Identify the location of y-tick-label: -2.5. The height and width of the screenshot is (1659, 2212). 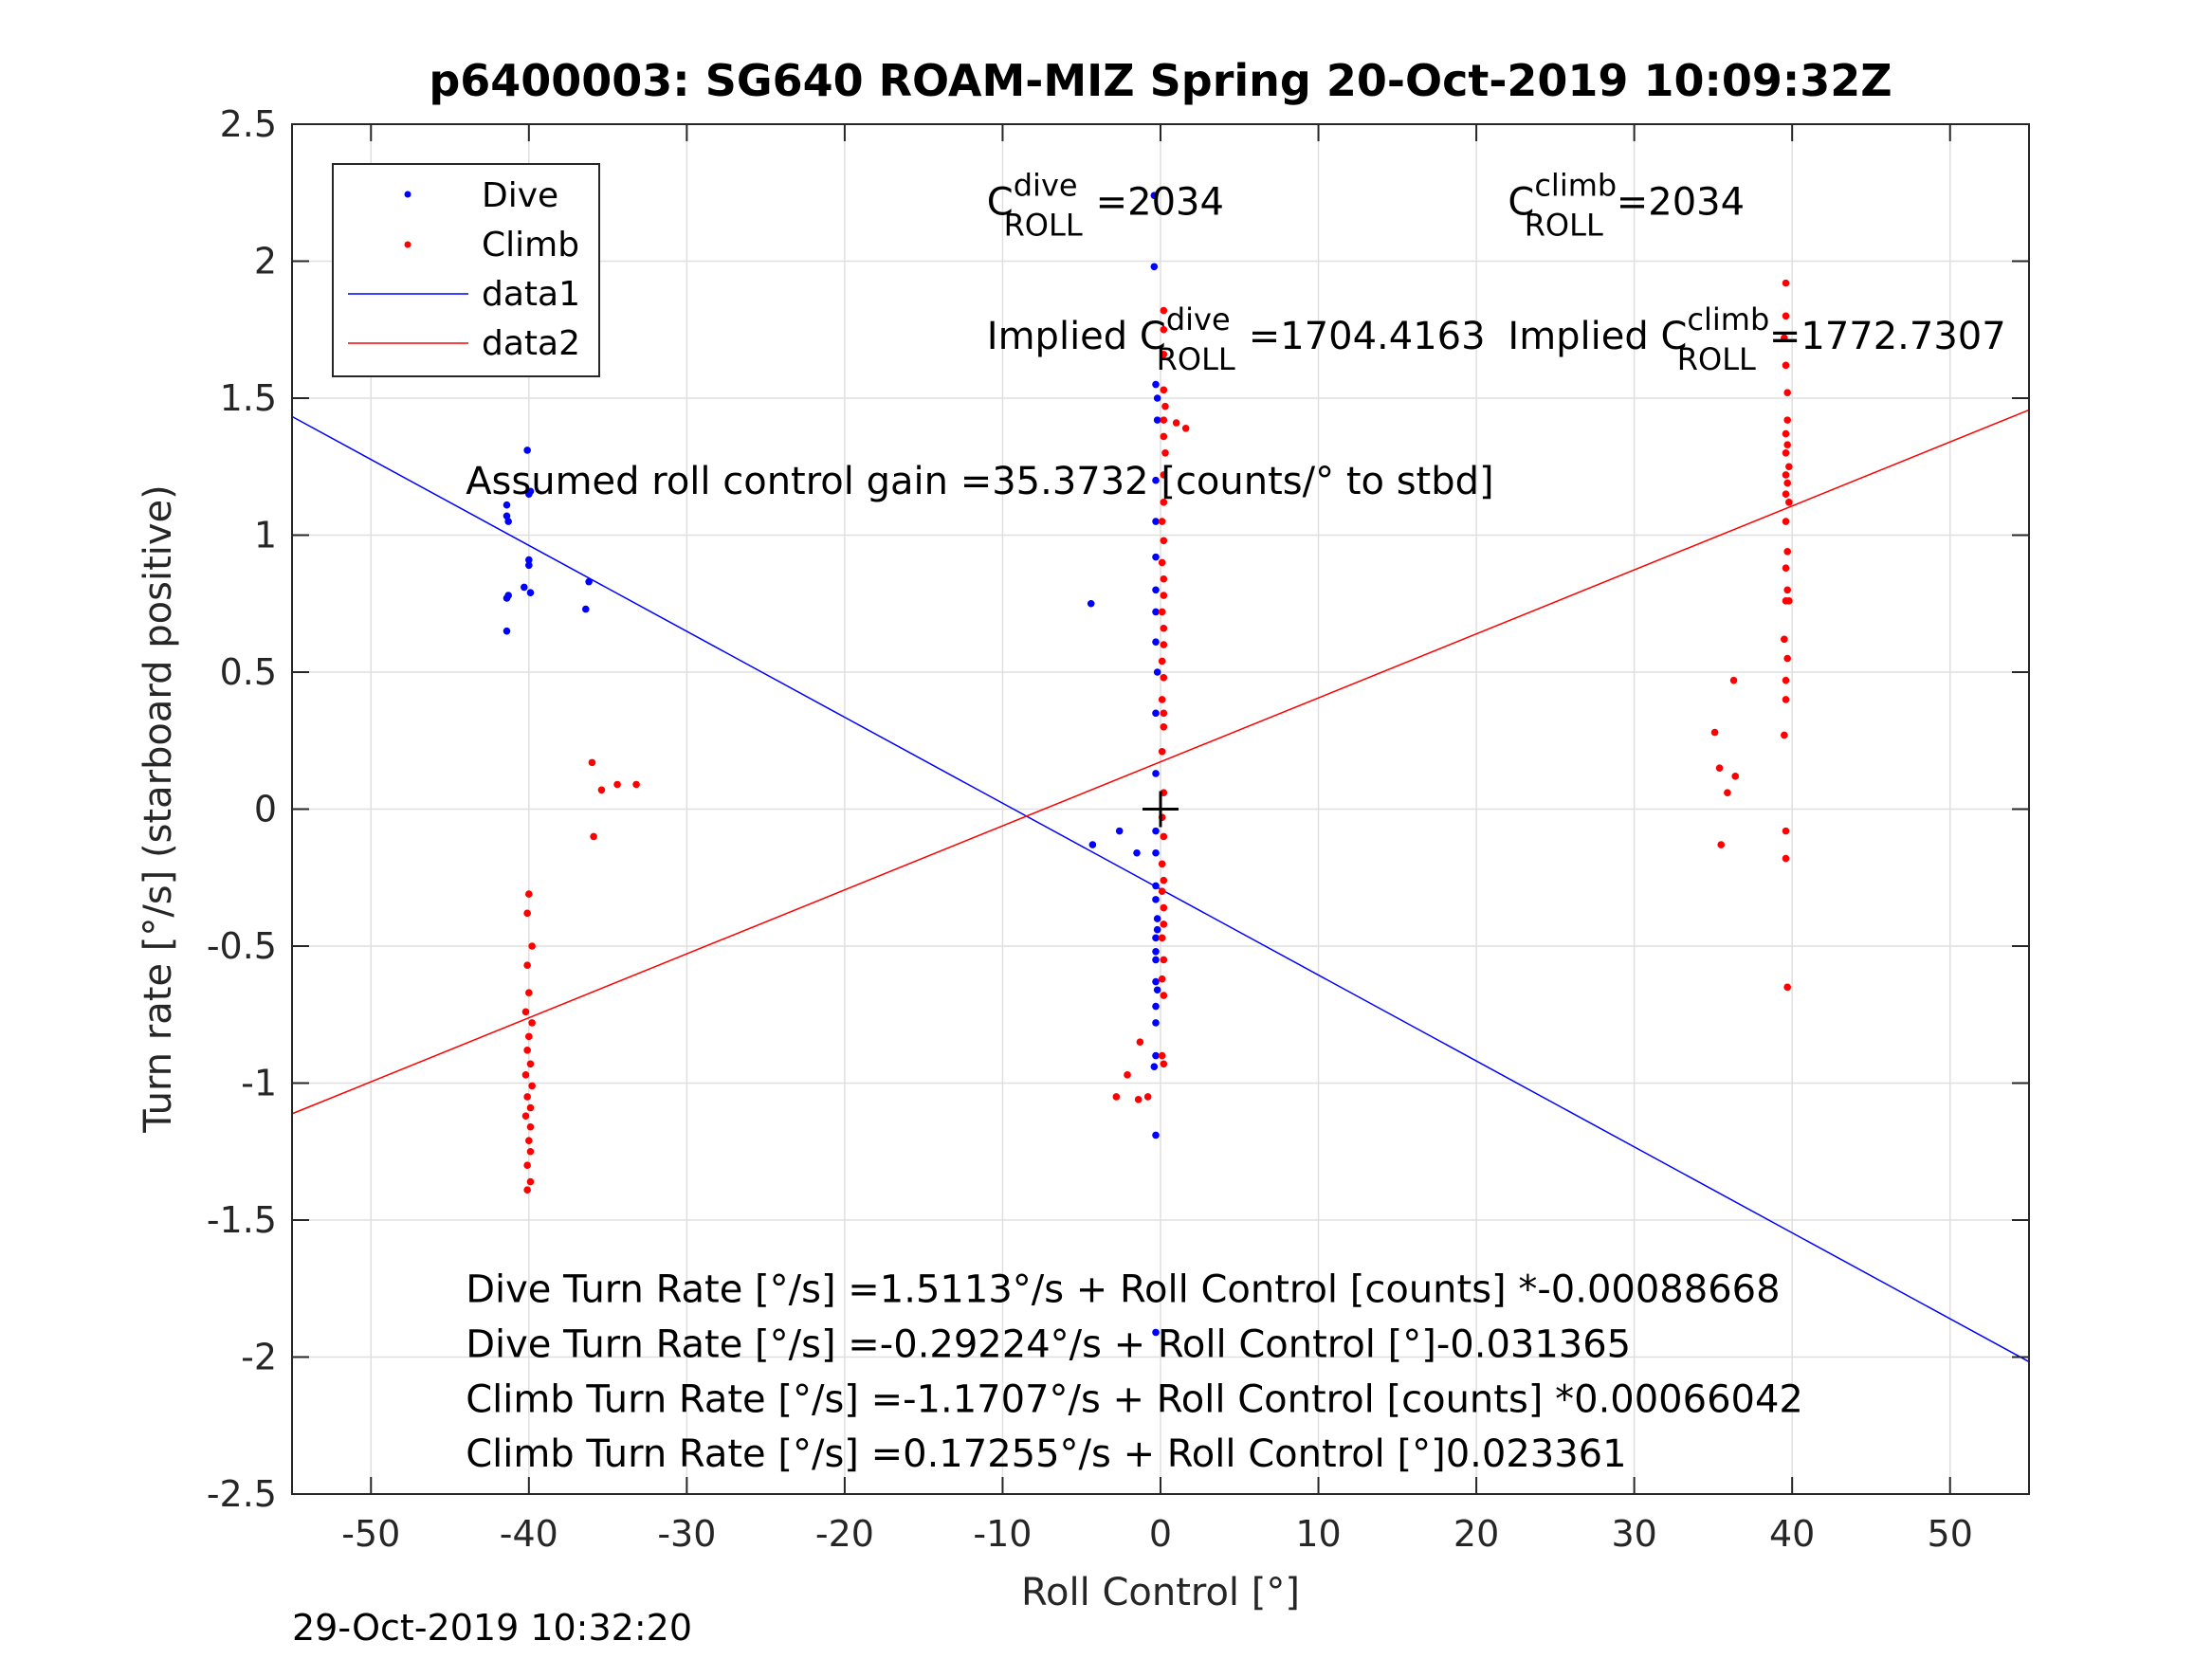
(242, 1494).